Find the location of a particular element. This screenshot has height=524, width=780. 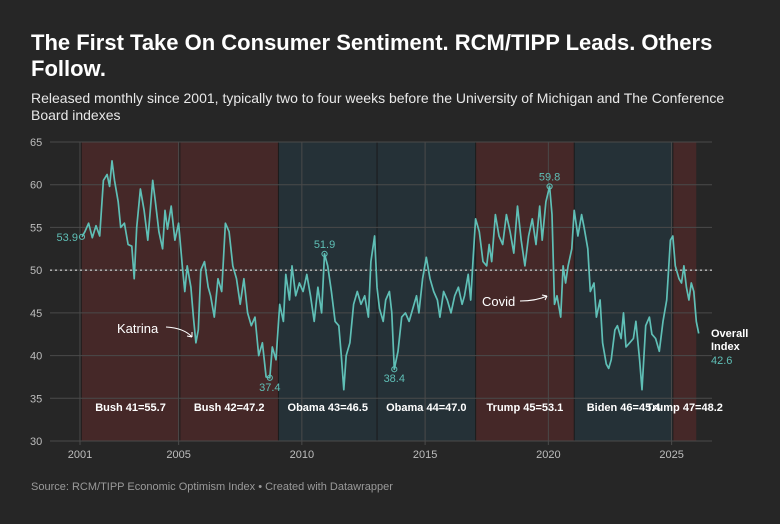

x-tick-label: 2005 is located at coordinates (178, 455).